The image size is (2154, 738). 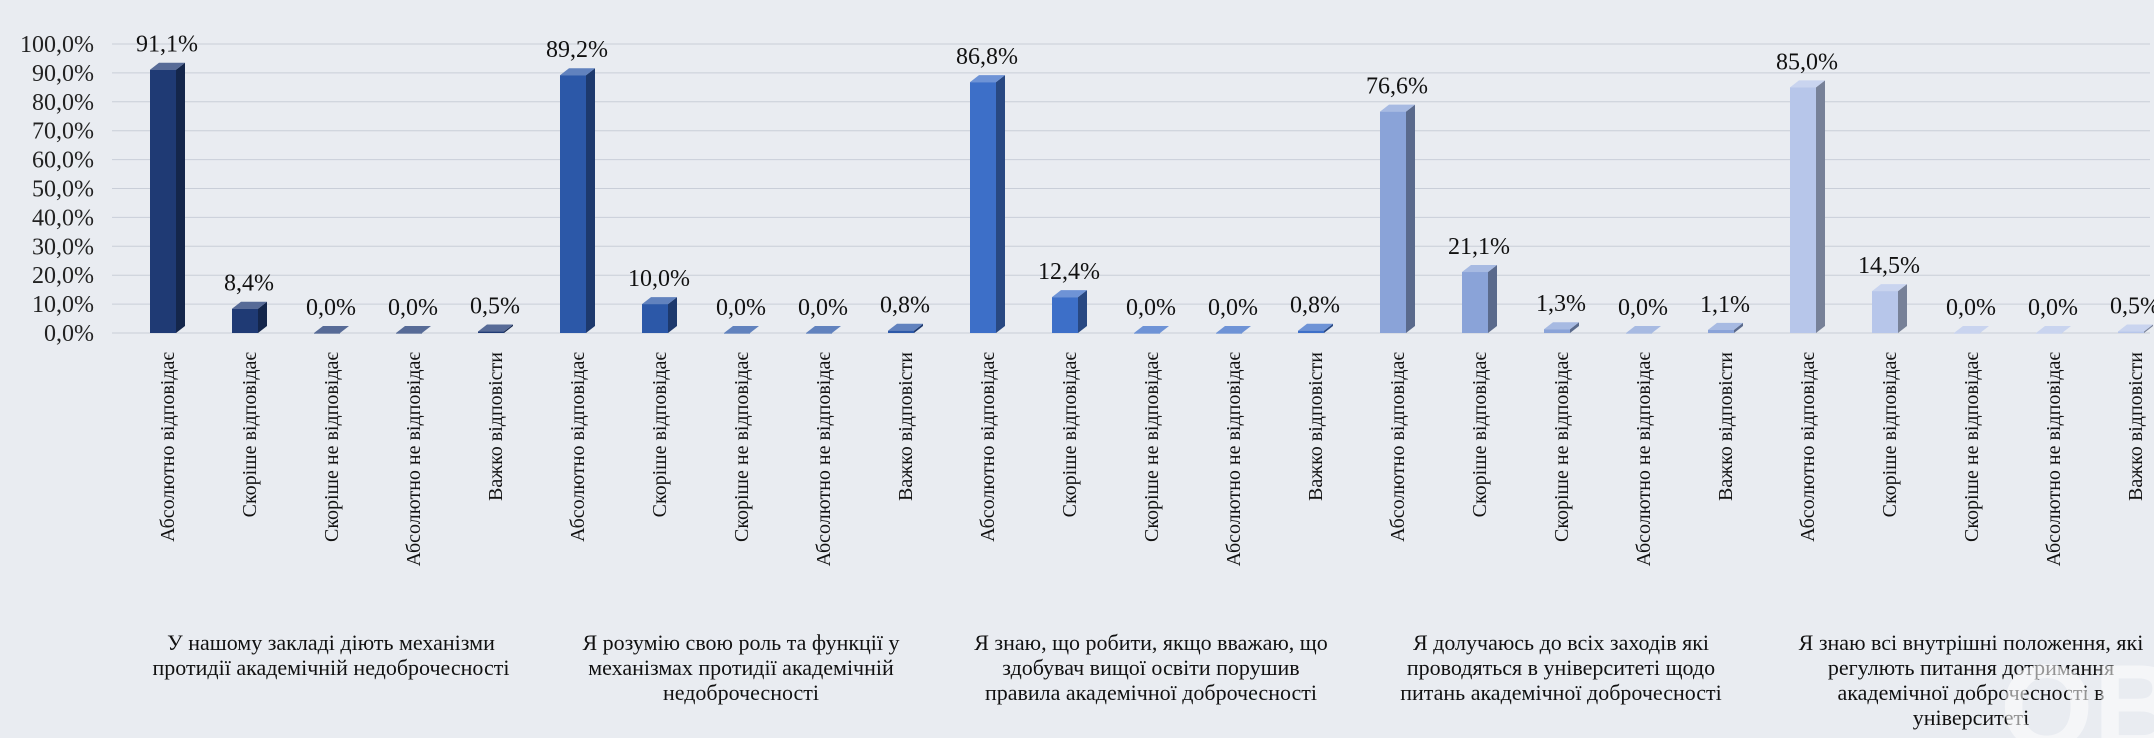 I want to click on group-label: У нашому закладі діють механізми, so click(x=331, y=642).